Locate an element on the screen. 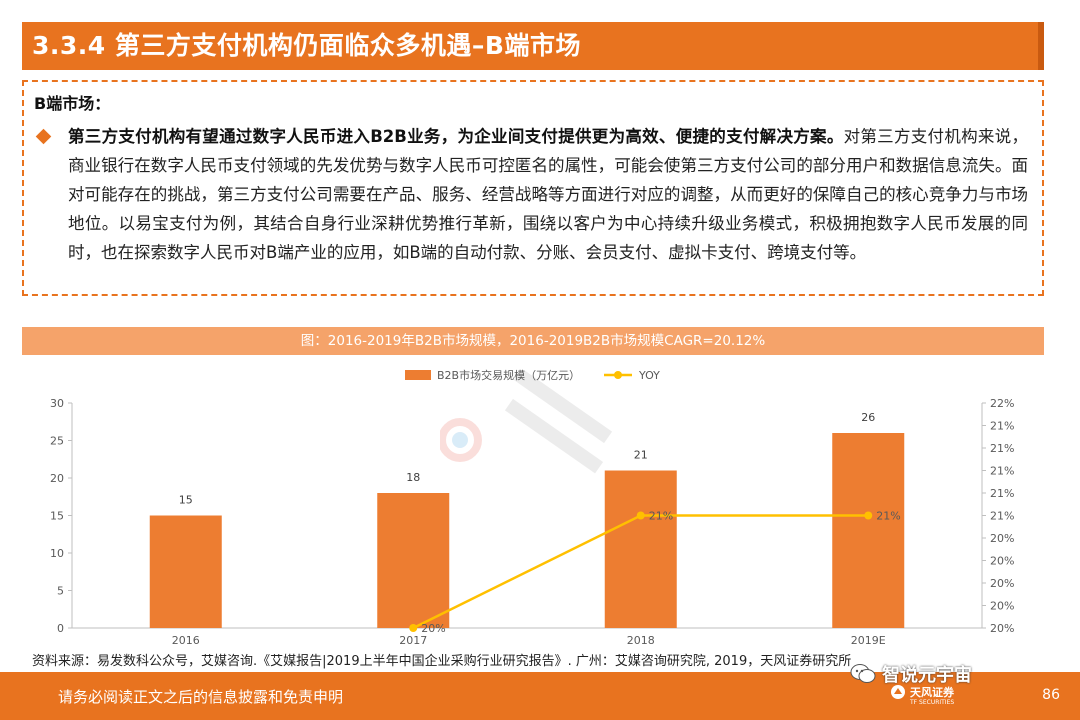 The height and width of the screenshot is (720, 1080). x-tick-label: 2017 is located at coordinates (413, 640).